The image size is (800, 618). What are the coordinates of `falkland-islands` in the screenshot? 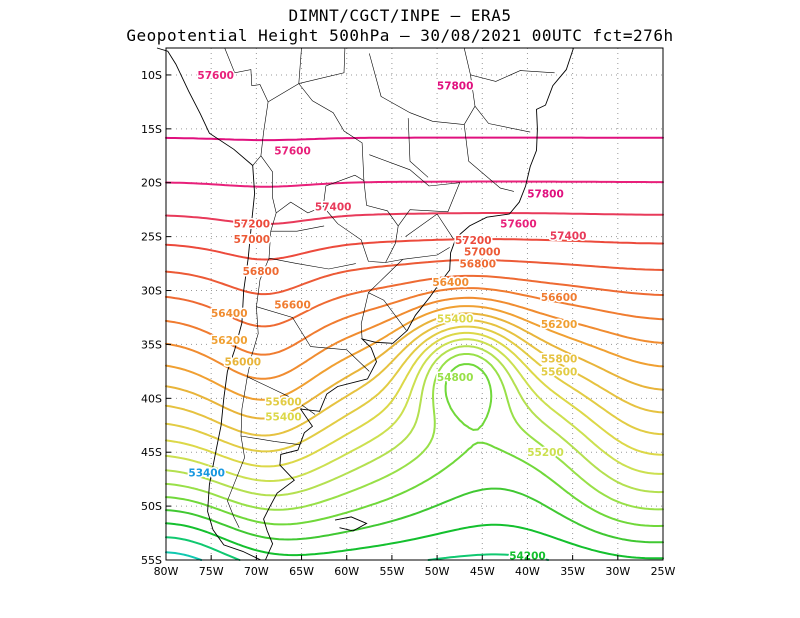 It's located at (351, 524).